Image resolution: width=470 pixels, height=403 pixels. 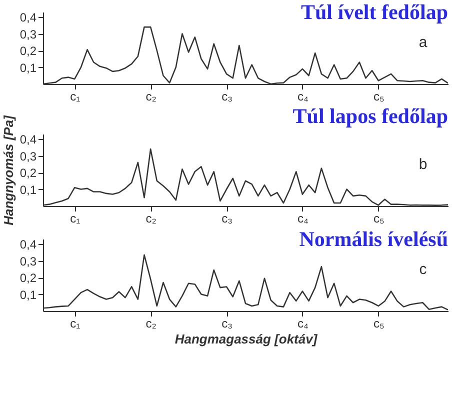 I want to click on annotation: c, so click(x=423, y=269).